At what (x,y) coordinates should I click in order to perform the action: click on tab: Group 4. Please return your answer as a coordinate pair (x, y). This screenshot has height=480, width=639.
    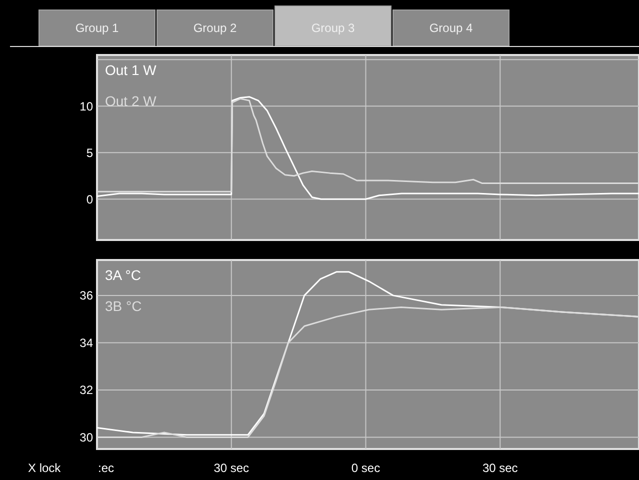
    Looking at the image, I should click on (451, 28).